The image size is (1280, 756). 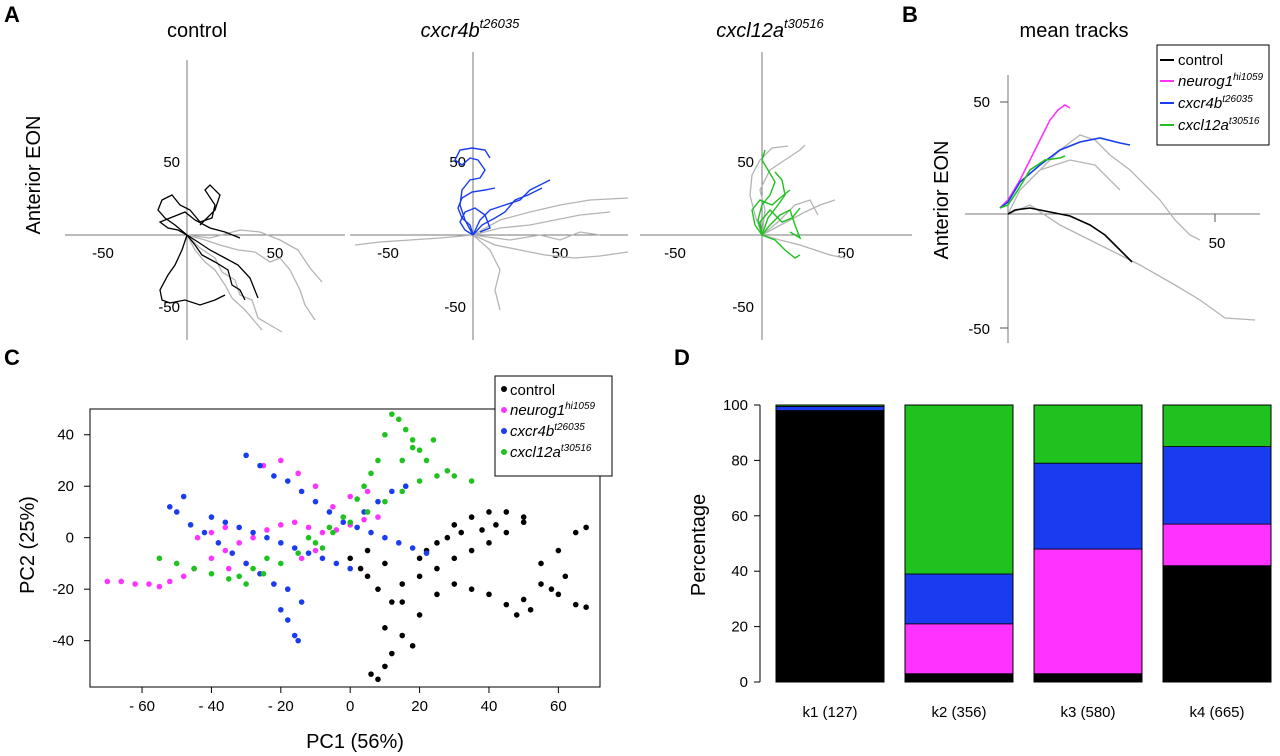 What do you see at coordinates (504, 410) in the screenshot?
I see `legend-swatch-neurog1` at bounding box center [504, 410].